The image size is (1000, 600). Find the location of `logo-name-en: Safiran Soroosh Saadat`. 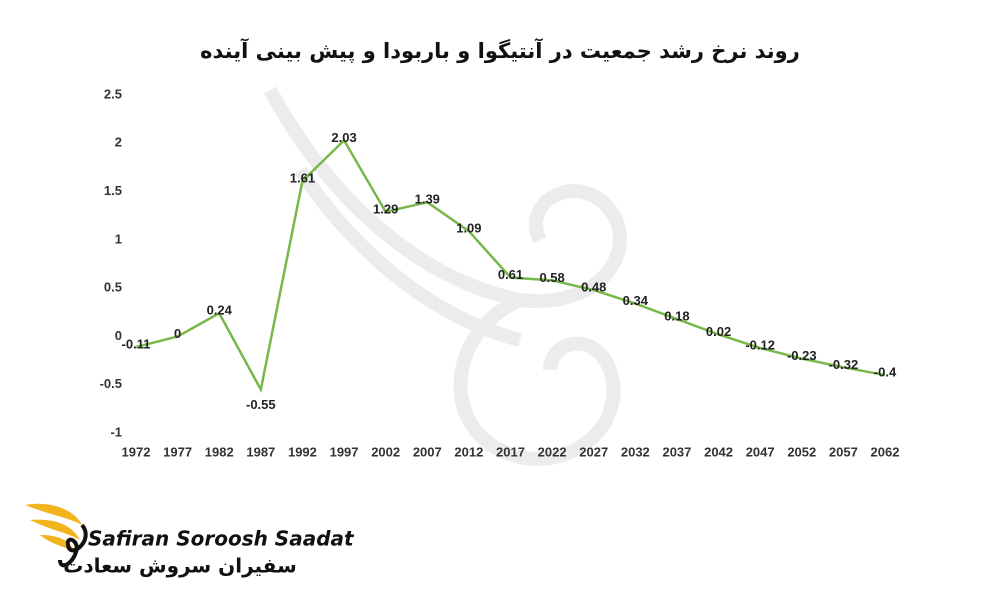

logo-name-en: Safiran Soroosh Saadat is located at coordinates (221, 539).